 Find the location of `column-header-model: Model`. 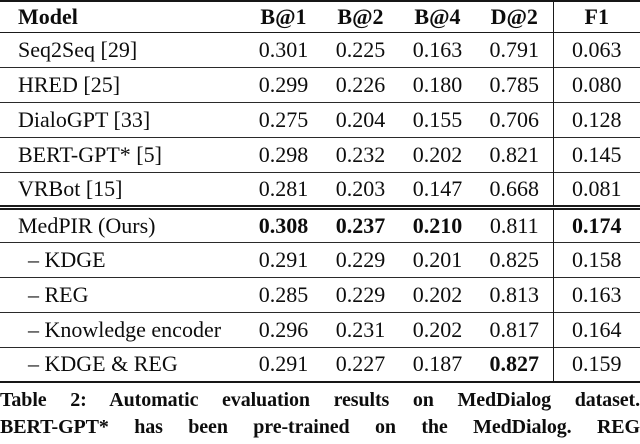

column-header-model: Model is located at coordinates (122, 17).